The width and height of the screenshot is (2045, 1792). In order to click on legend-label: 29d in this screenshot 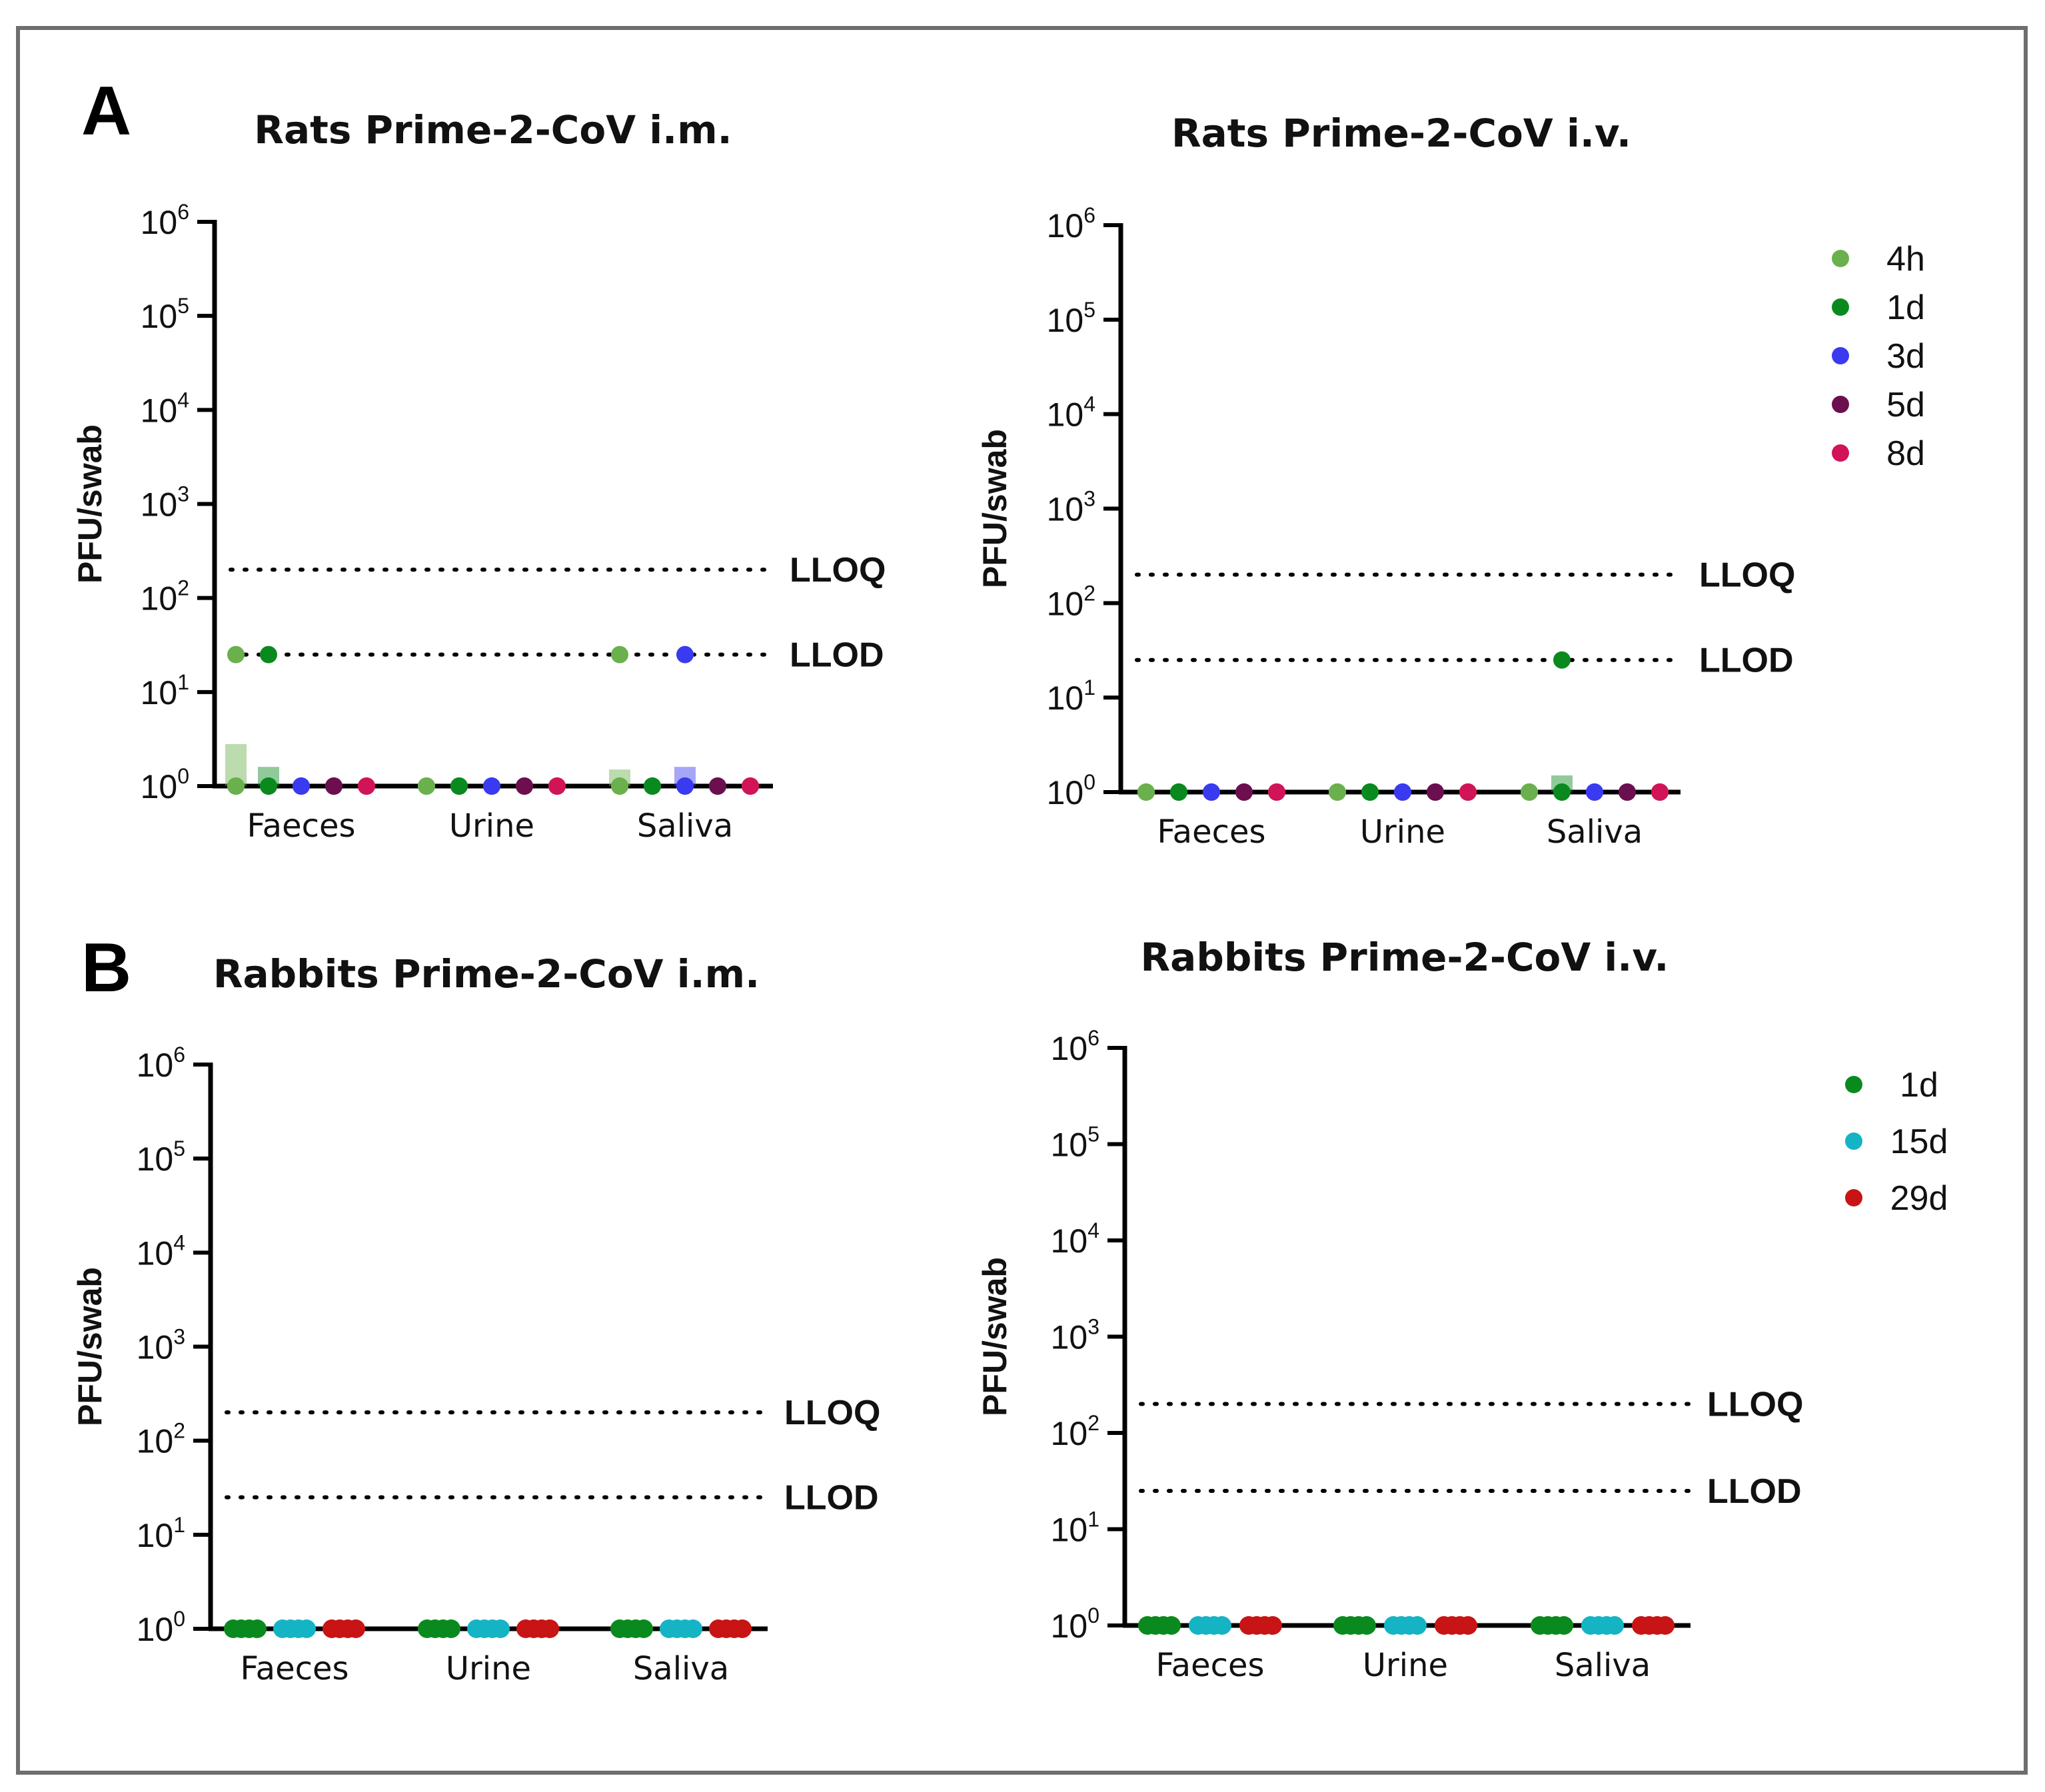, I will do `click(1919, 1198)`.